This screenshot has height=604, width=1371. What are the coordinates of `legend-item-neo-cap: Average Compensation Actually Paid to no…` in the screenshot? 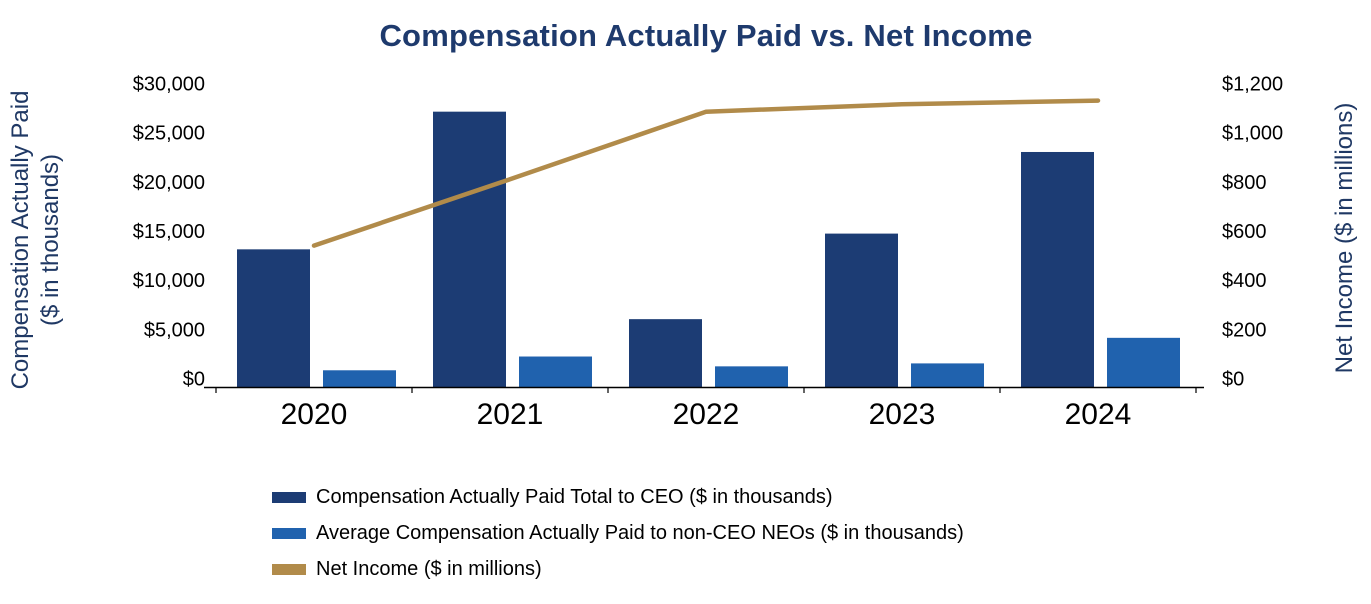 It's located at (618, 533).